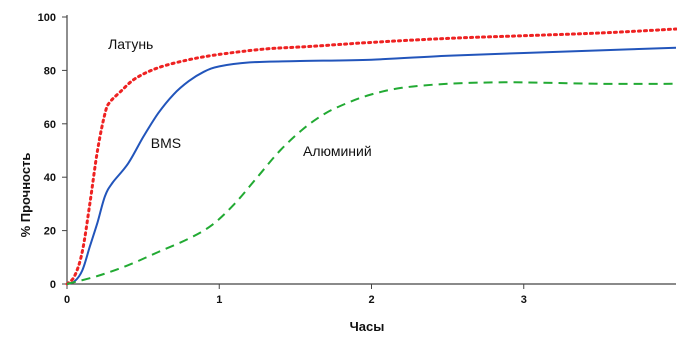 This screenshot has height=341, width=677. I want to click on x-axis-title: Часы, so click(367, 326).